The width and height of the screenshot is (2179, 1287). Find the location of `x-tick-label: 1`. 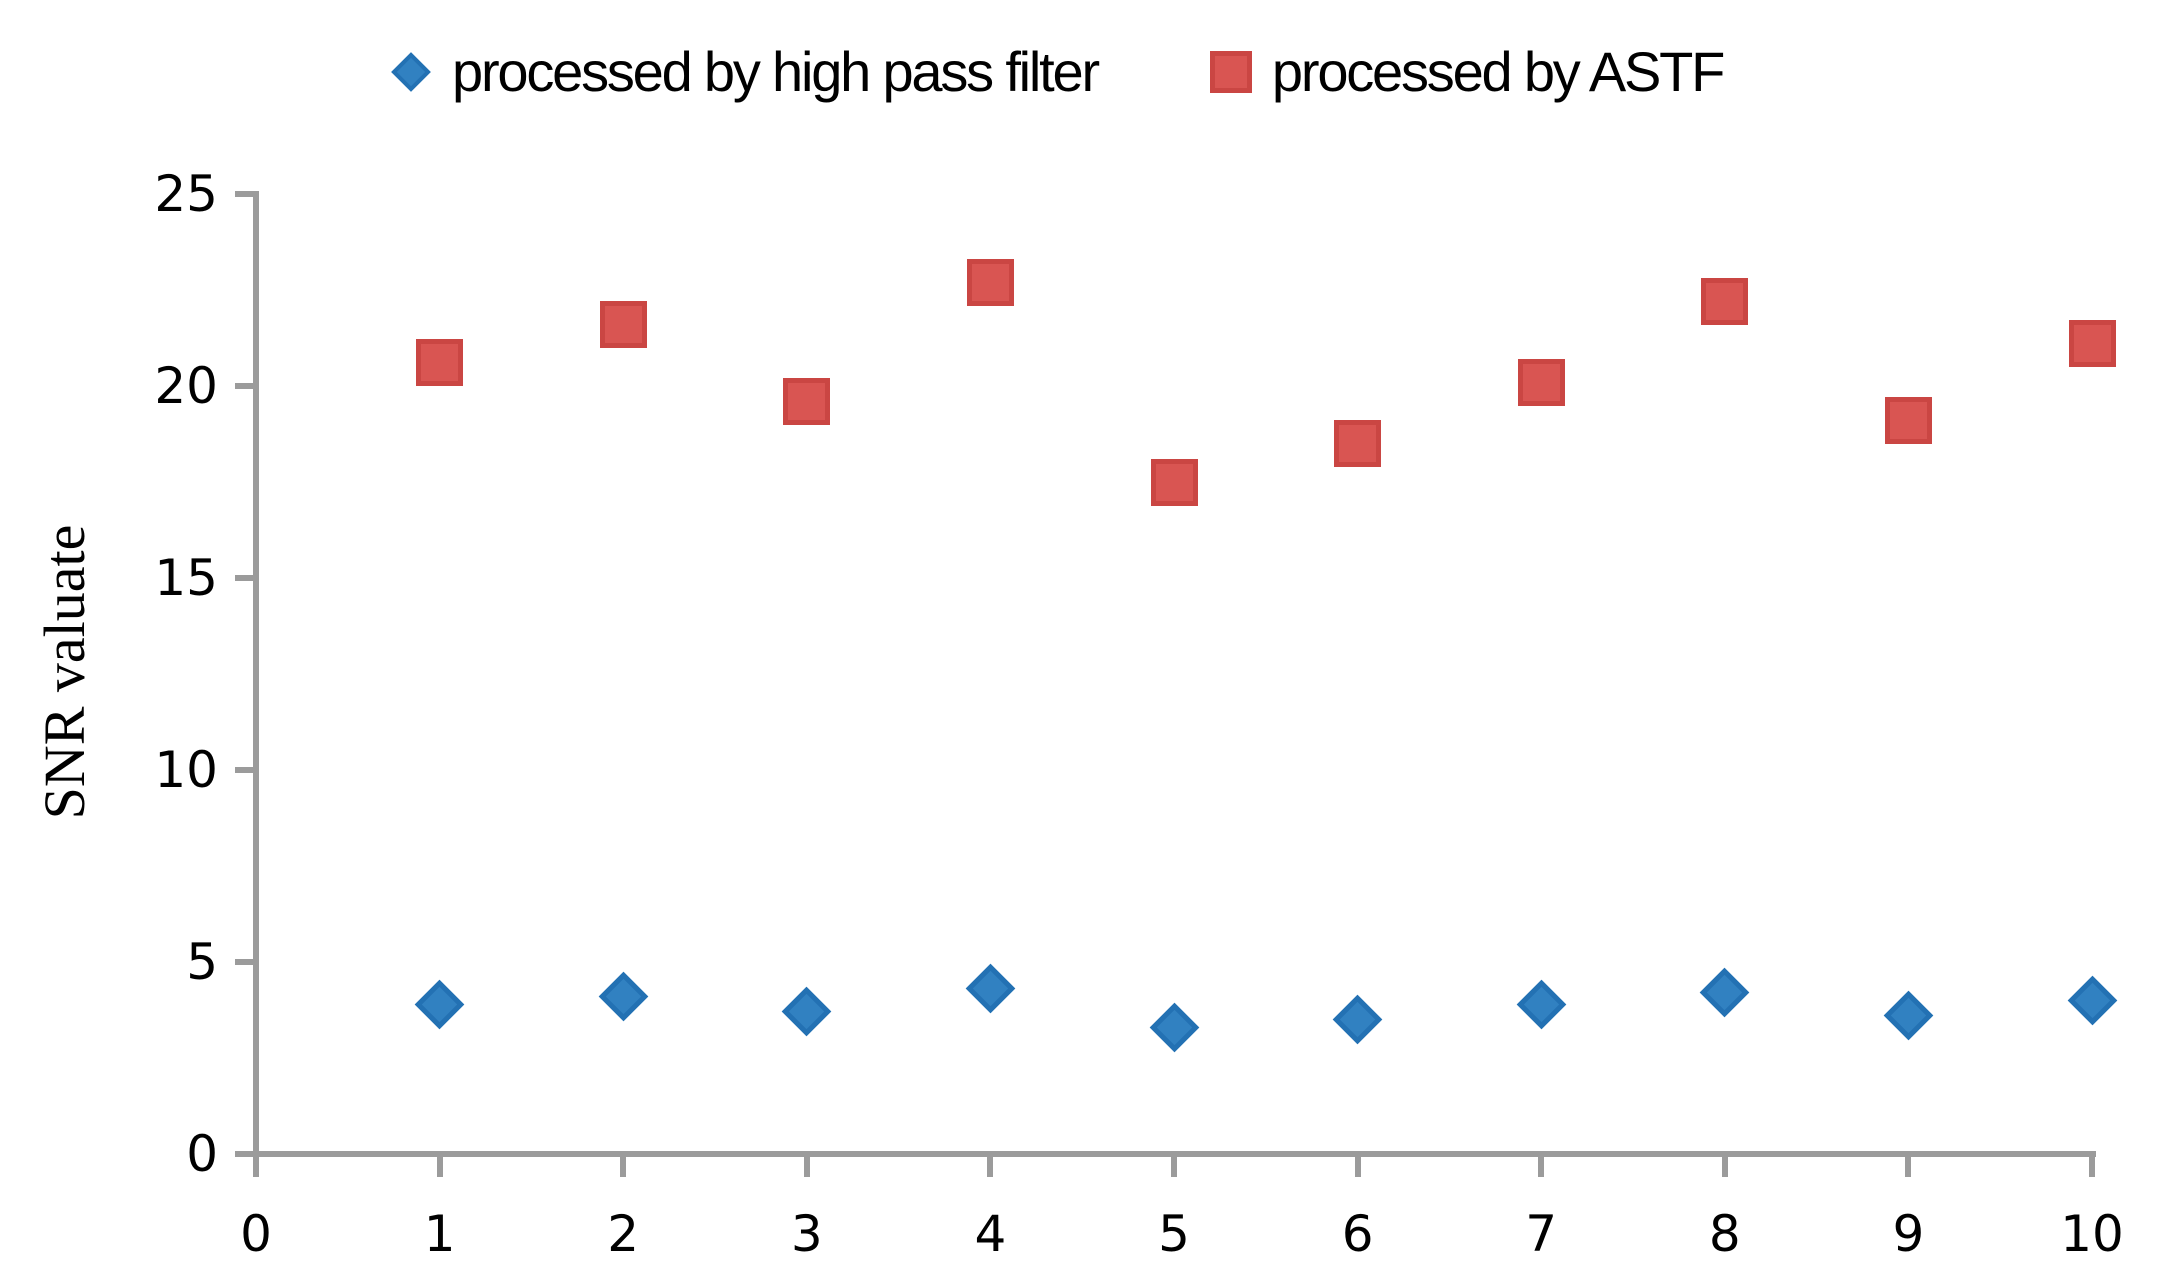

x-tick-label: 1 is located at coordinates (439, 1234).